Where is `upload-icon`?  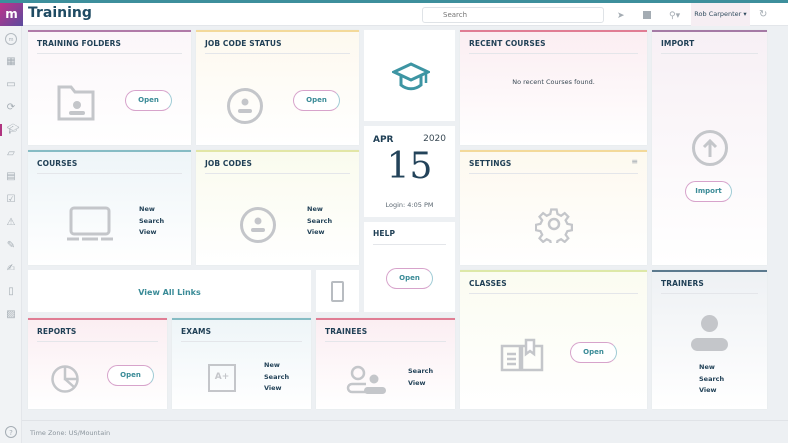
upload-icon is located at coordinates (710, 148).